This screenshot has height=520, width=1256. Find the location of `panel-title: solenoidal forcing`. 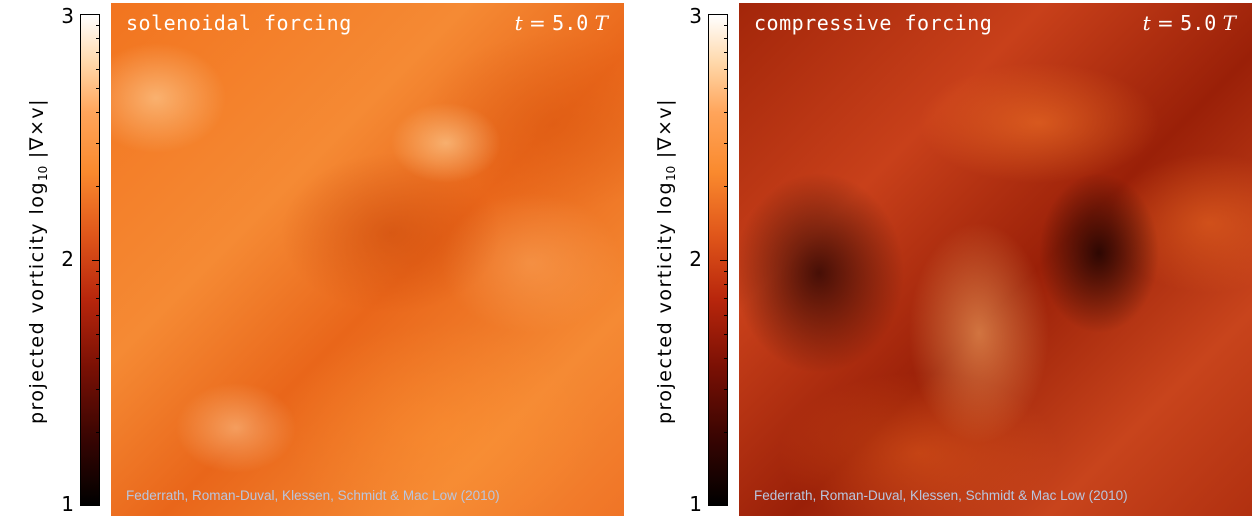

panel-title: solenoidal forcing is located at coordinates (239, 23).